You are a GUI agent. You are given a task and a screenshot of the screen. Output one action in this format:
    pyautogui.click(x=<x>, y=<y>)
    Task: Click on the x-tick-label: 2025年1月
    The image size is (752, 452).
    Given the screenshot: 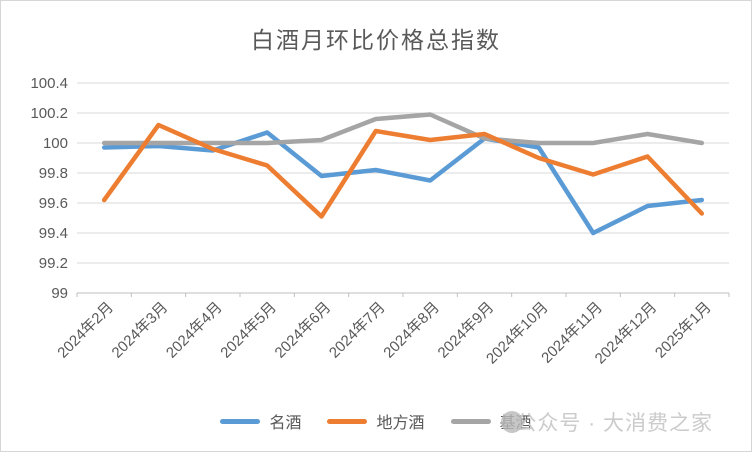 What is the action you would take?
    pyautogui.click(x=683, y=330)
    